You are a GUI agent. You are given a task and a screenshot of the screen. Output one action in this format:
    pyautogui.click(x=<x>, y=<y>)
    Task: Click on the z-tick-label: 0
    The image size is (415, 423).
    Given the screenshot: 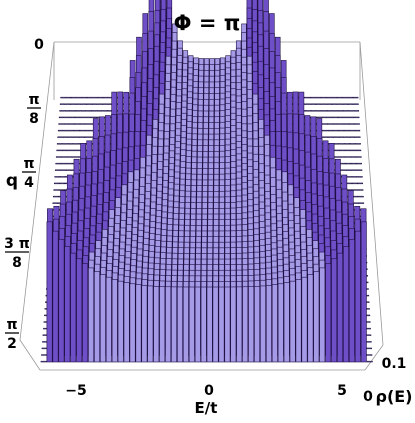 What is the action you would take?
    pyautogui.click(x=368, y=397)
    